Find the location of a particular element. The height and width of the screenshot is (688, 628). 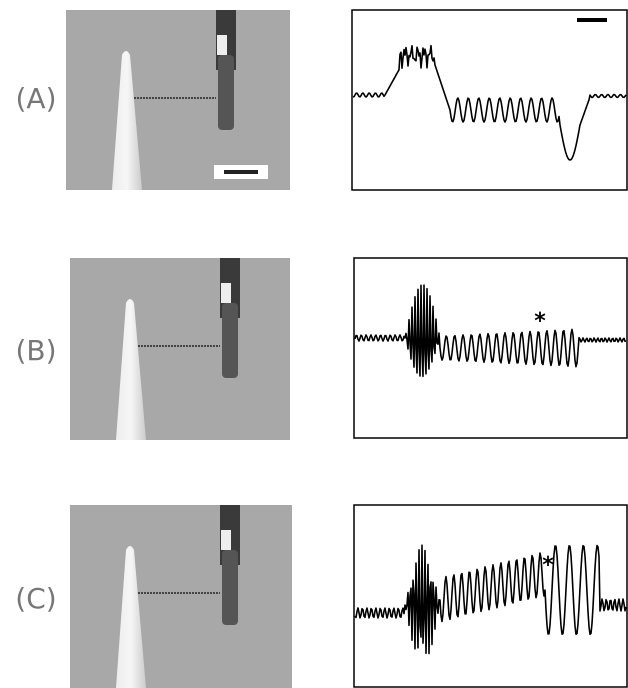

panel-label: (A) is located at coordinates (35, 98).